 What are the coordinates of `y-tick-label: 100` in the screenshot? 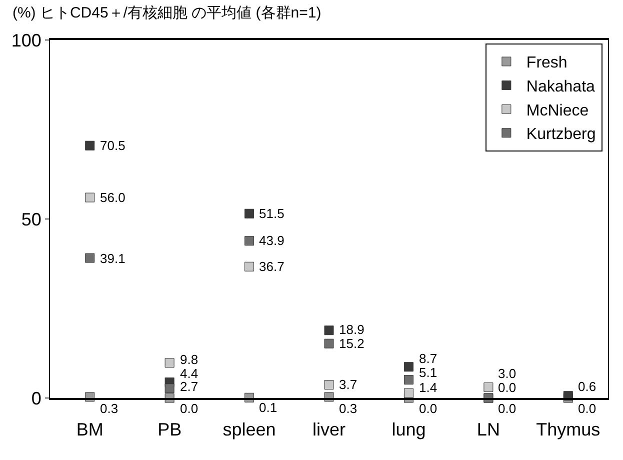 It's located at (26, 40).